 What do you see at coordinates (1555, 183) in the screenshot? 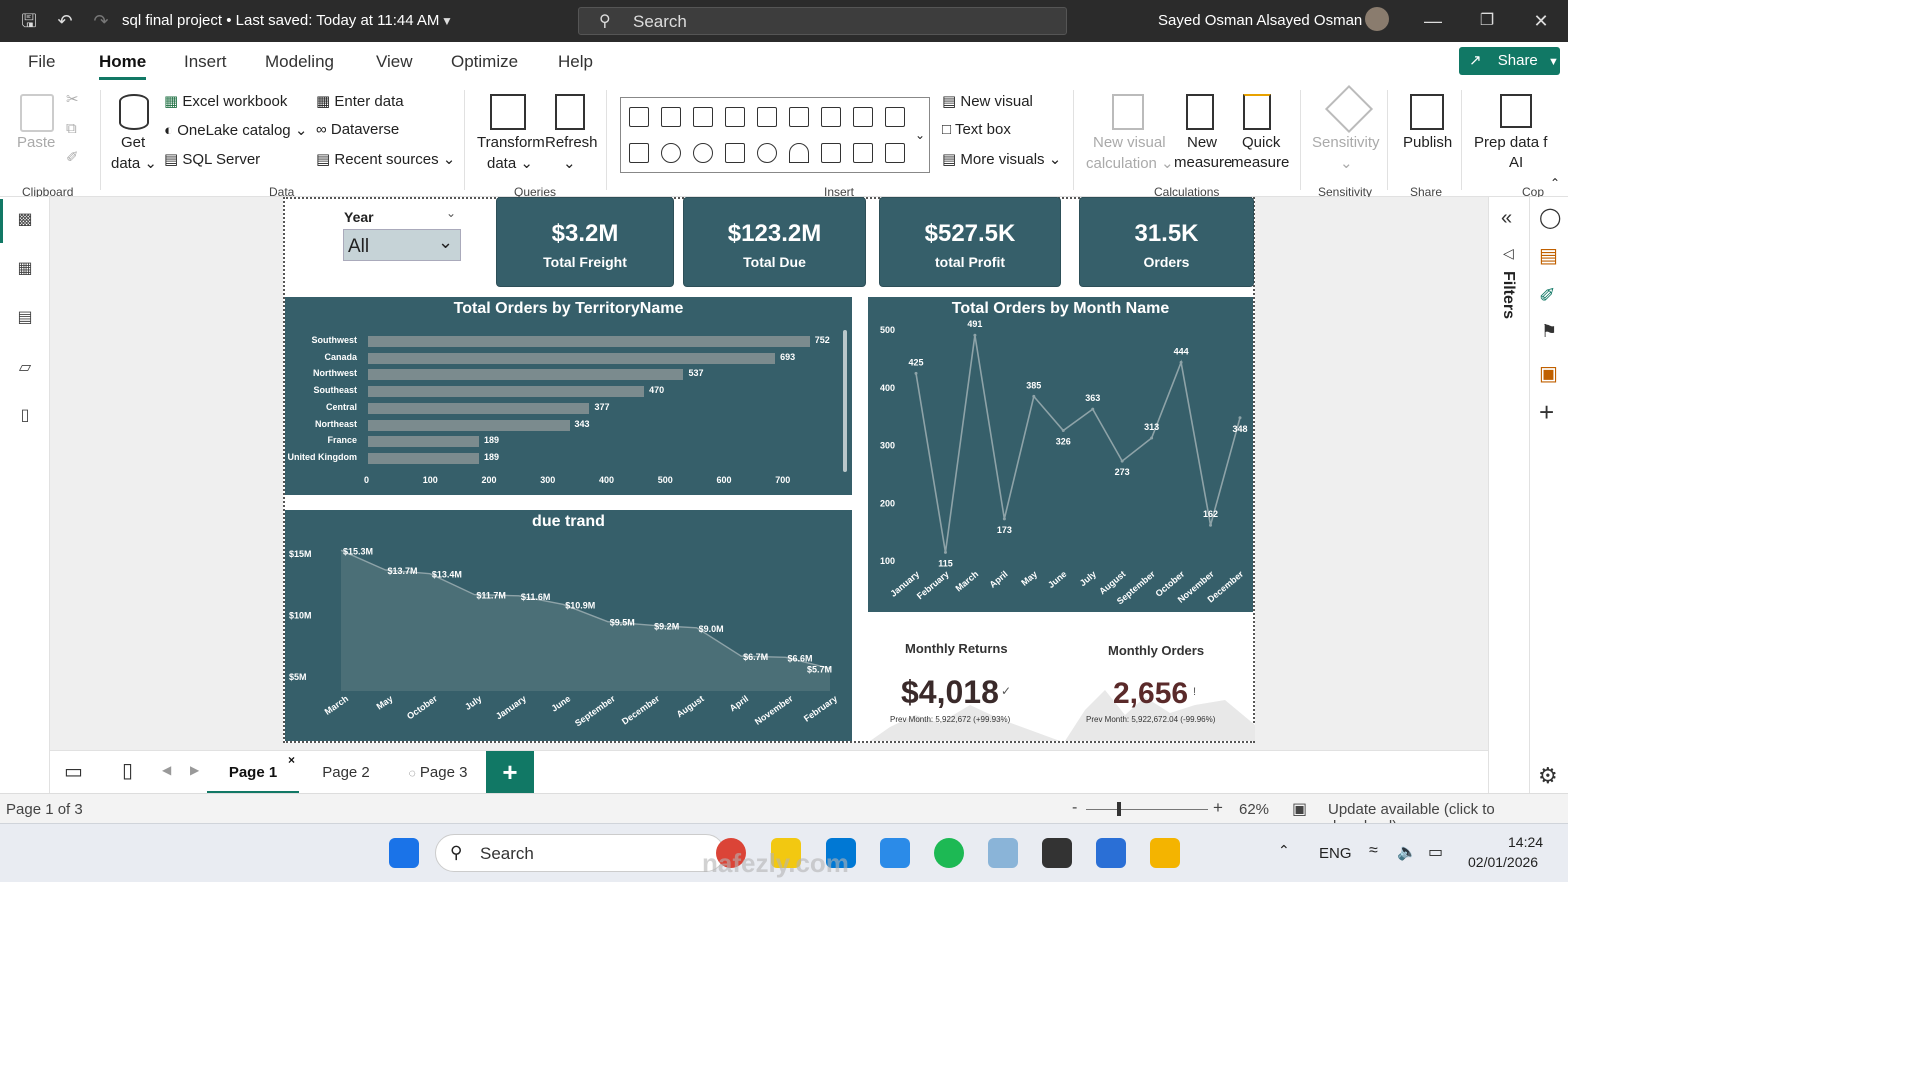
I see `collapse-ribbon-icon: ⌃` at bounding box center [1555, 183].